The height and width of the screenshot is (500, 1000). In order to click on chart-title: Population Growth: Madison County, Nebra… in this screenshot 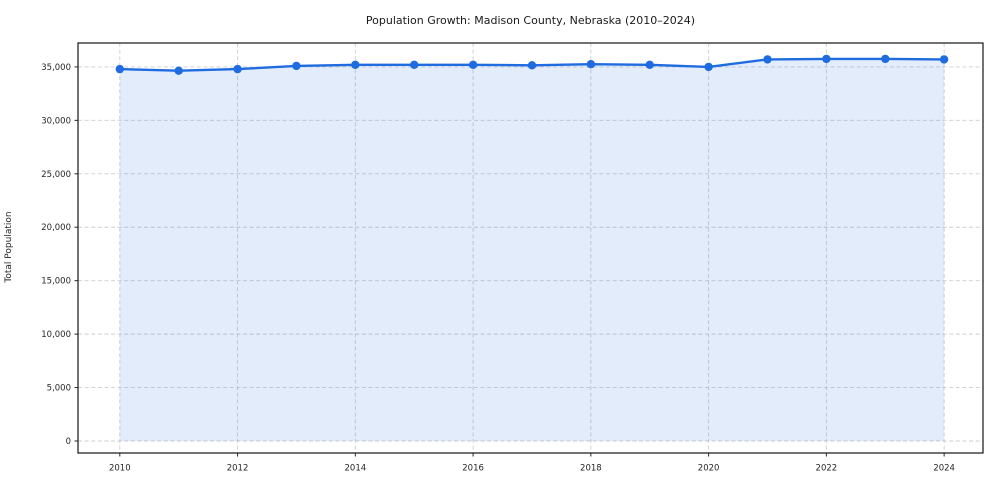, I will do `click(530, 20)`.